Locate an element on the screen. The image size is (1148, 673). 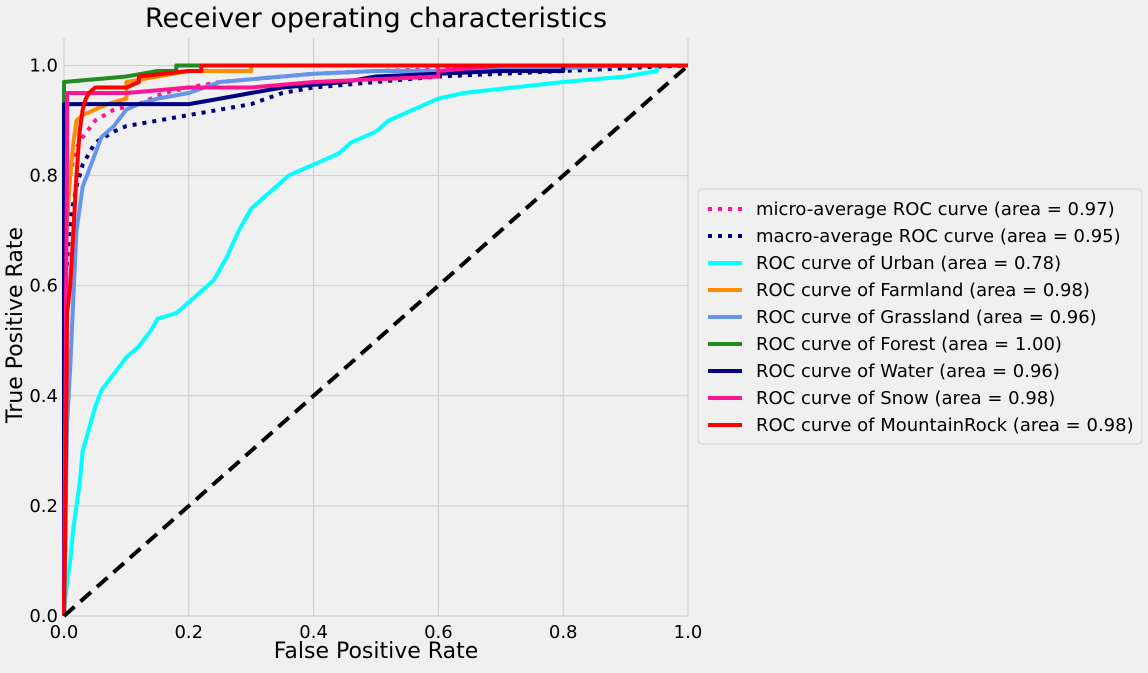
legend-label: macro-average ROC curve (area = 0.95) is located at coordinates (938, 236).